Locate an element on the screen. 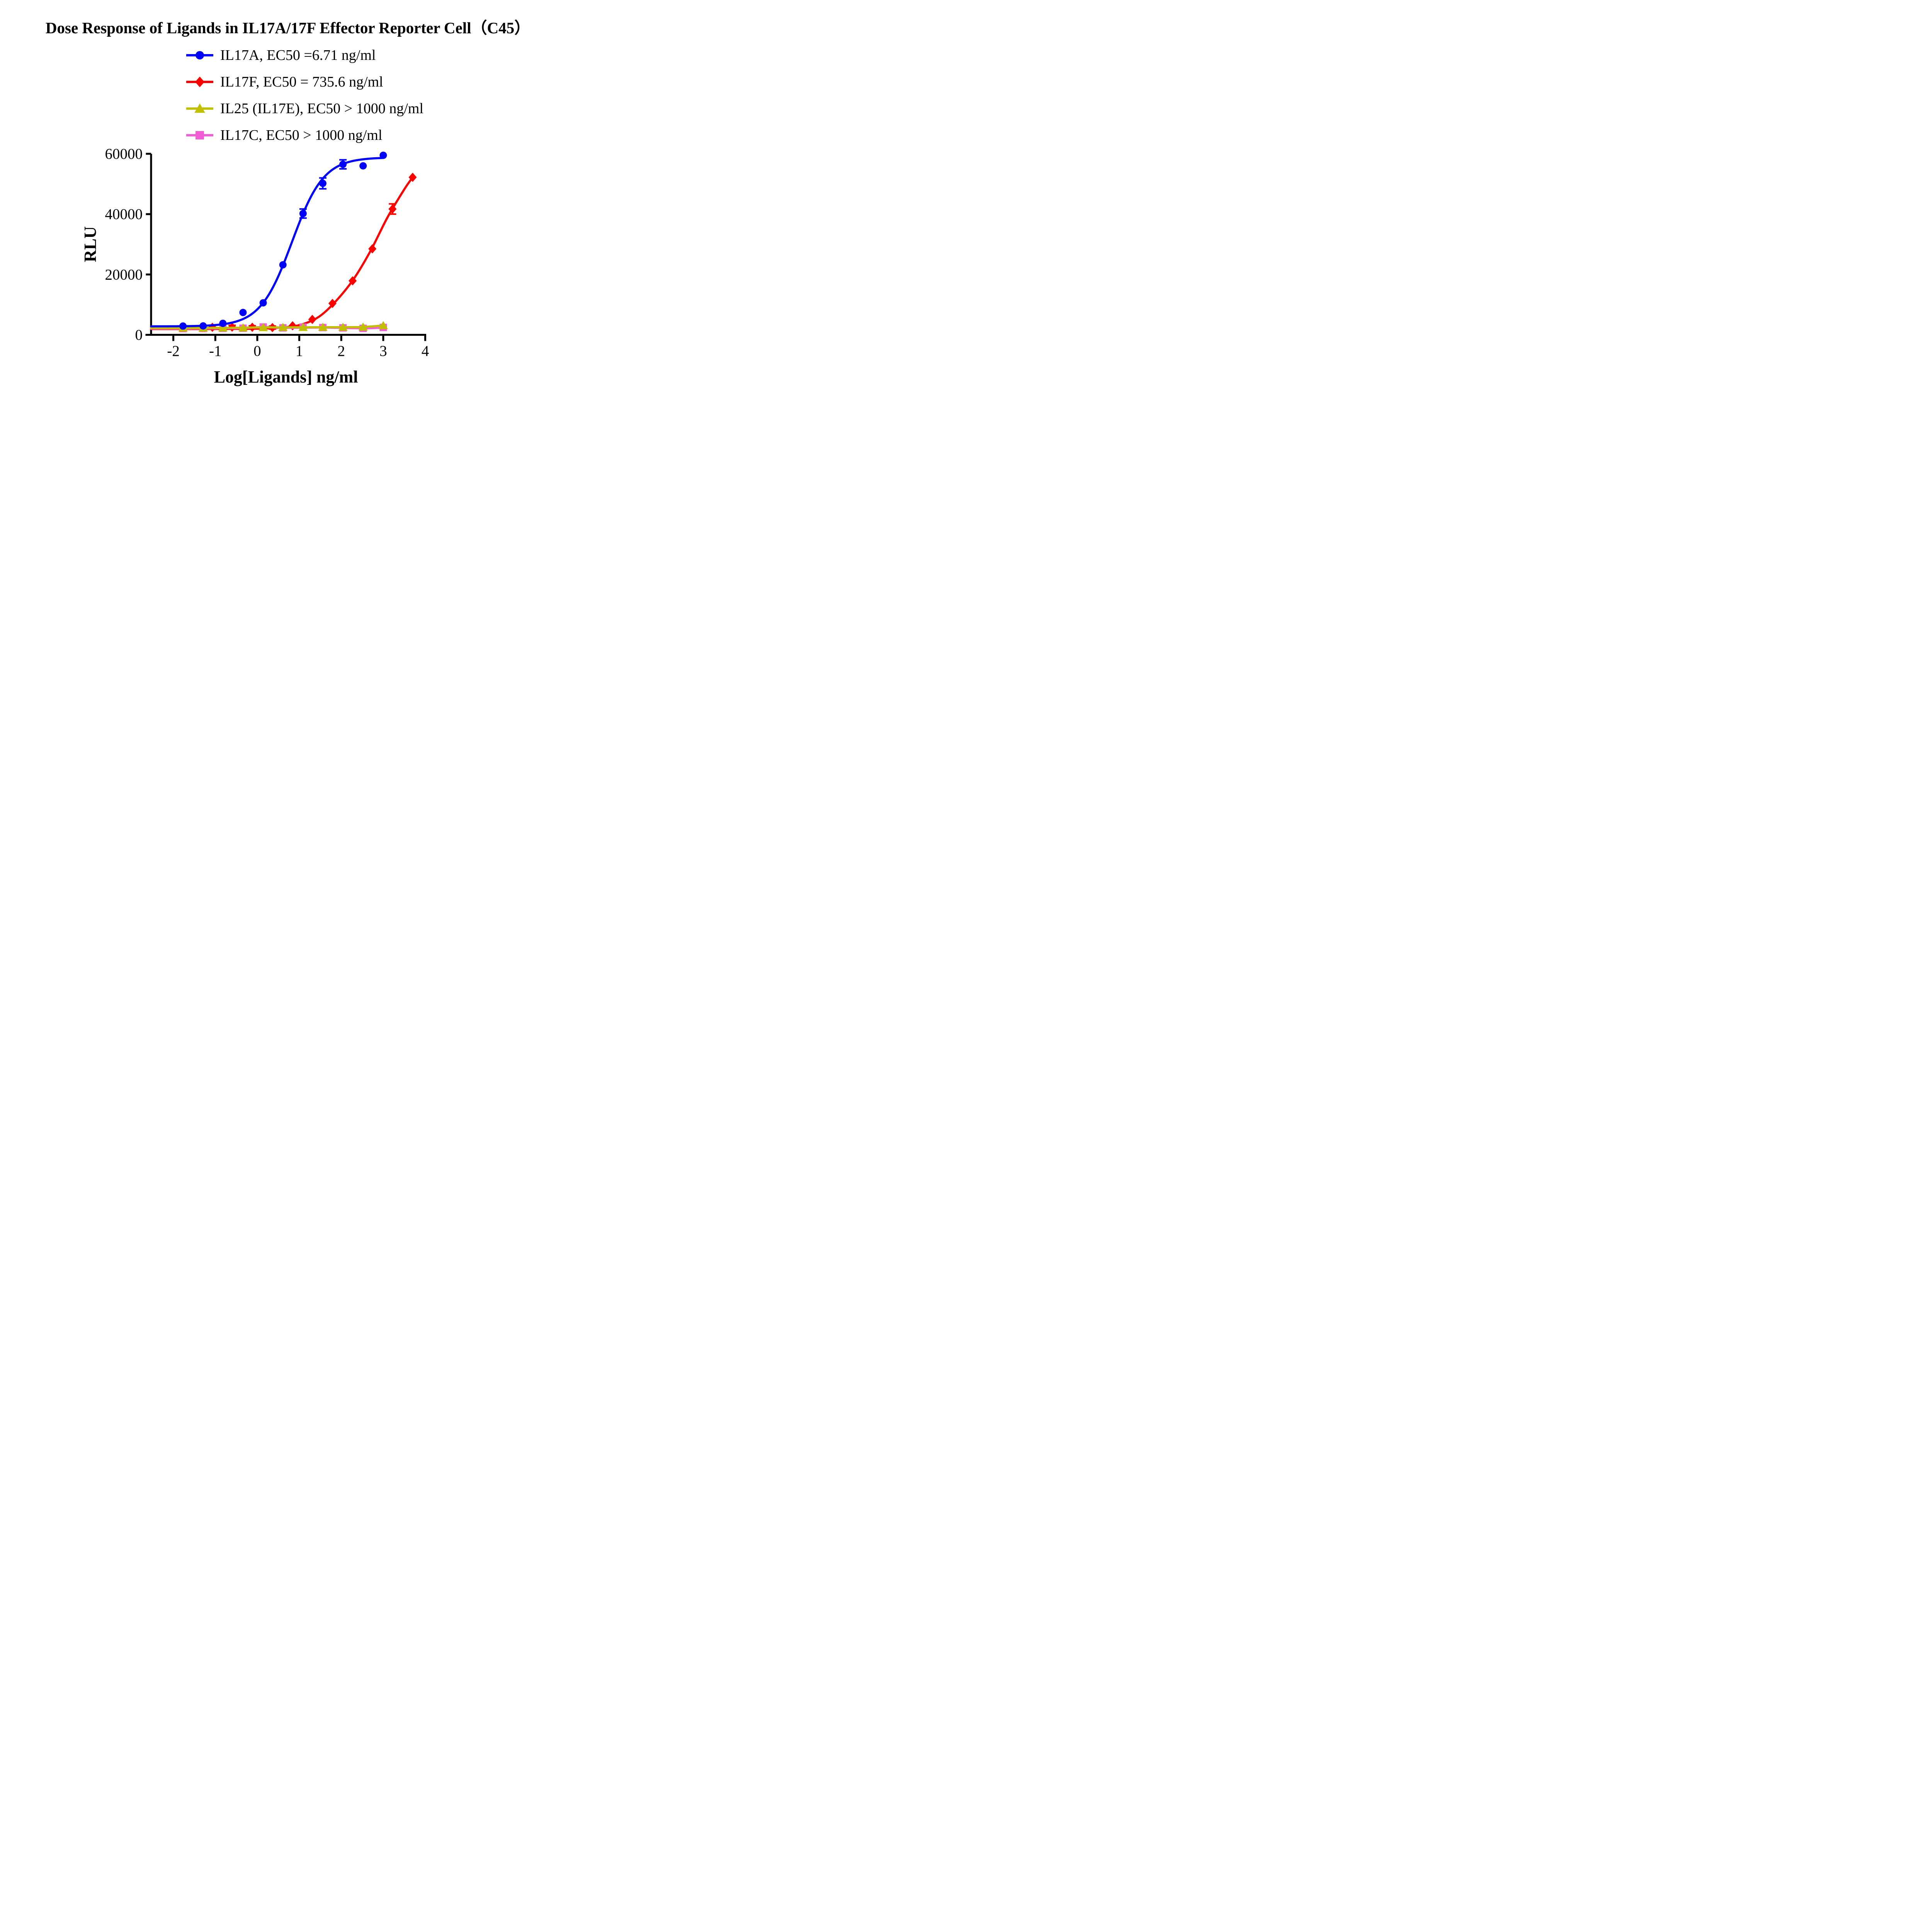 Image resolution: width=1932 pixels, height=1932 pixels. svg-text: 20000 is located at coordinates (124, 275).